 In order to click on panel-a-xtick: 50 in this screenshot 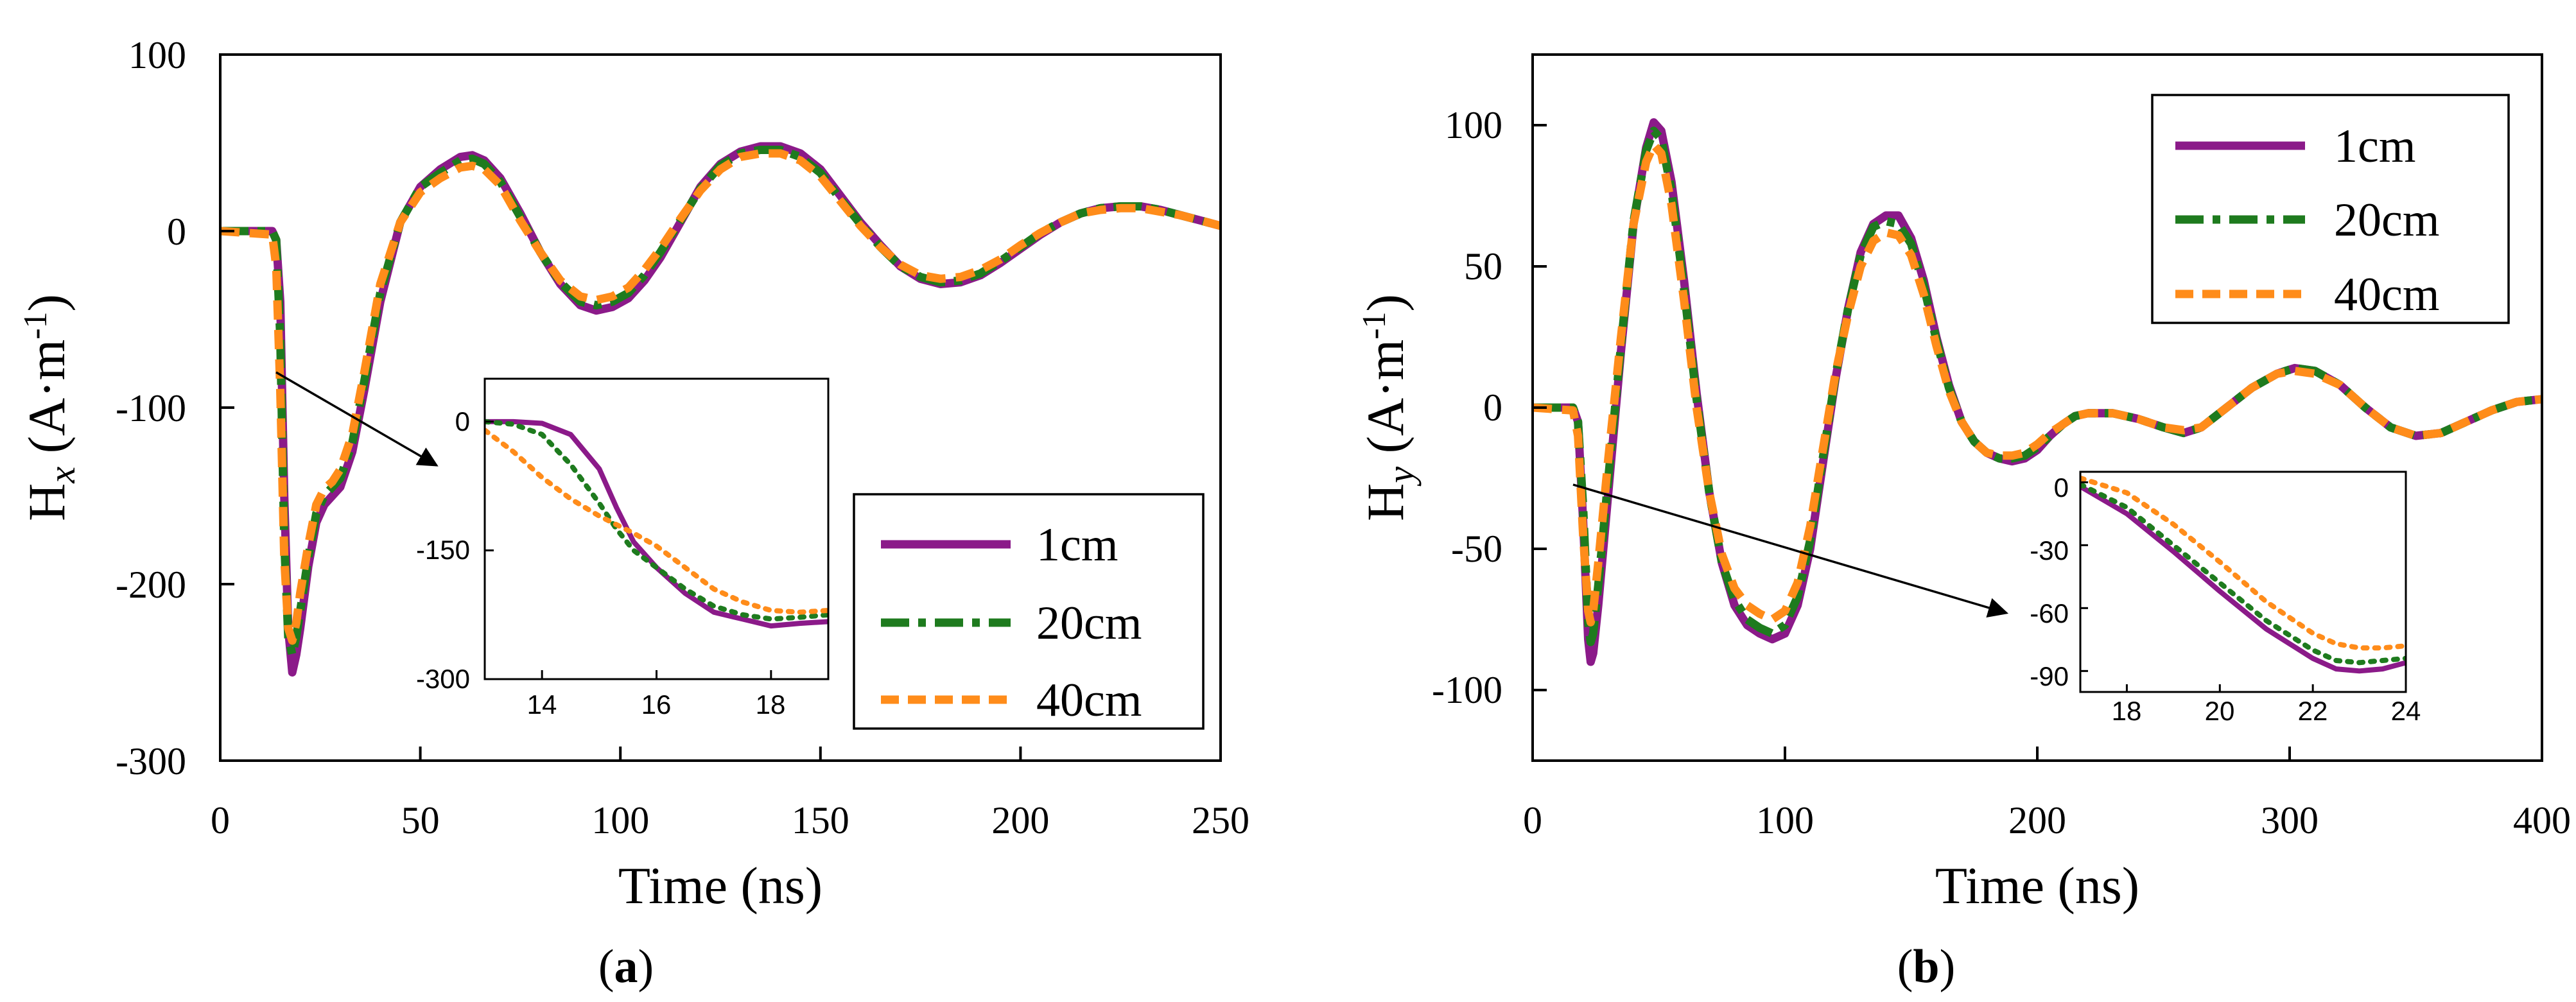, I will do `click(420, 820)`.